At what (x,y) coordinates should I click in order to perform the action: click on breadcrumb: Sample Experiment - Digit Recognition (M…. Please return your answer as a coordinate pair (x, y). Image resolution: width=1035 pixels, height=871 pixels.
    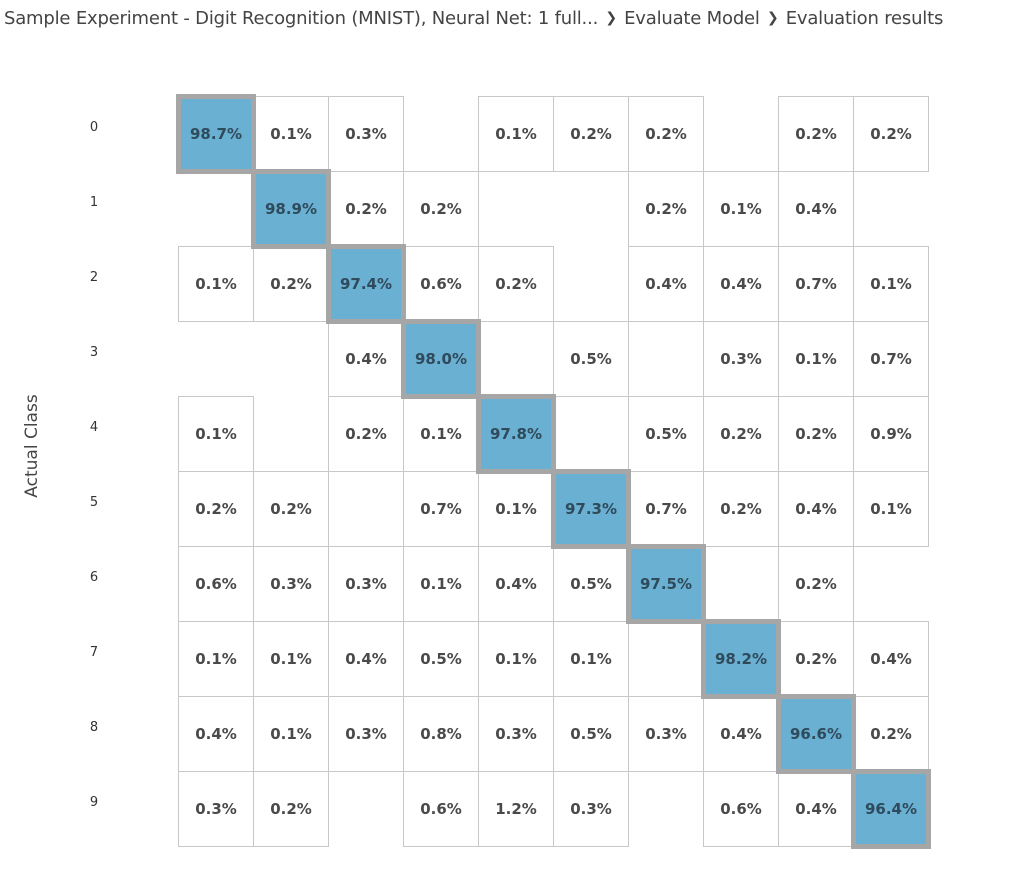
    Looking at the image, I should click on (473, 18).